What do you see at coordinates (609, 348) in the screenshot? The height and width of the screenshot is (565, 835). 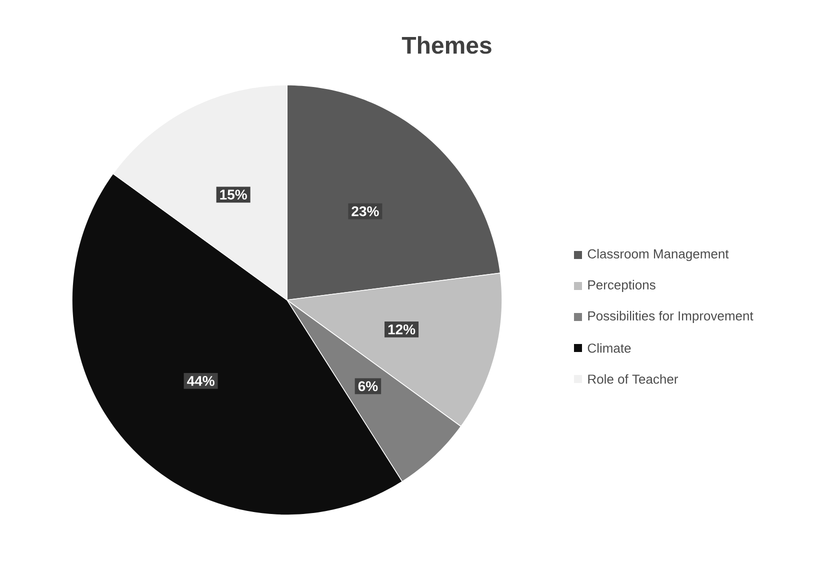 I see `legend-label: Climate` at bounding box center [609, 348].